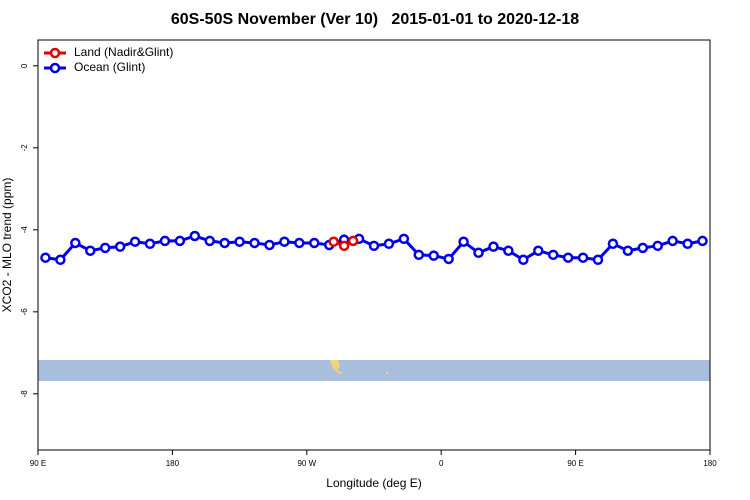 This screenshot has width=750, height=500. What do you see at coordinates (7, 245) in the screenshot?
I see `y-axis-label: XCO2 - MLO trend (ppm)` at bounding box center [7, 245].